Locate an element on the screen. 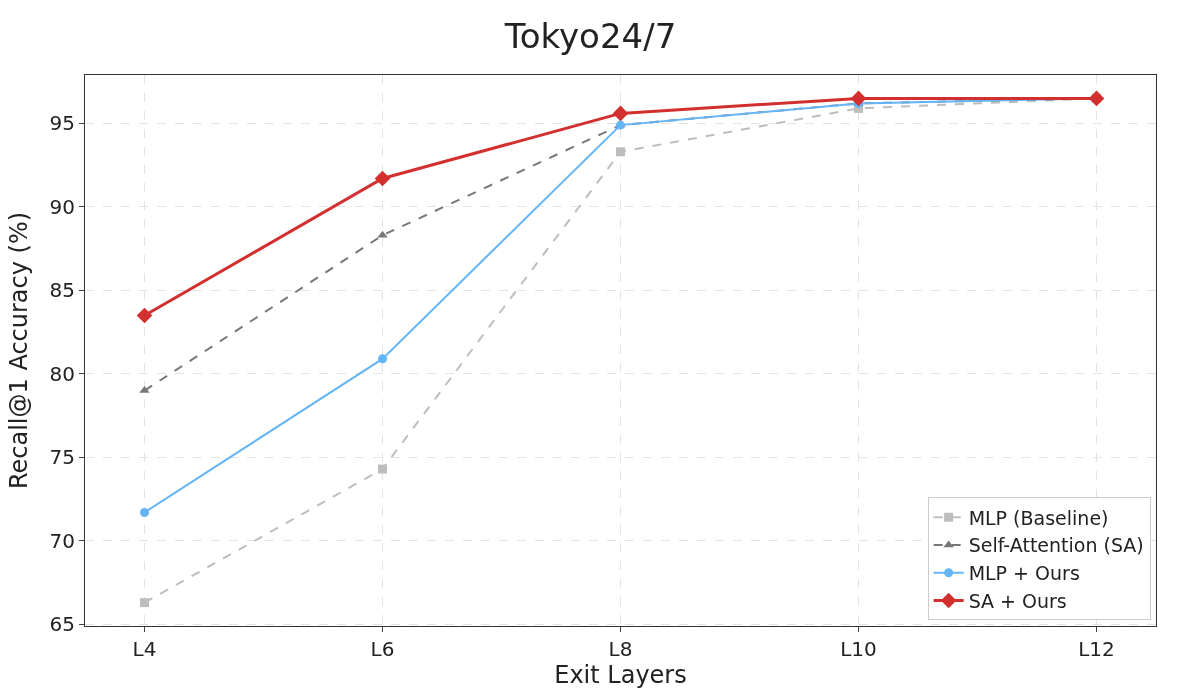  y-axis-title: Recall@1 Accuracy (%) is located at coordinates (18, 350).